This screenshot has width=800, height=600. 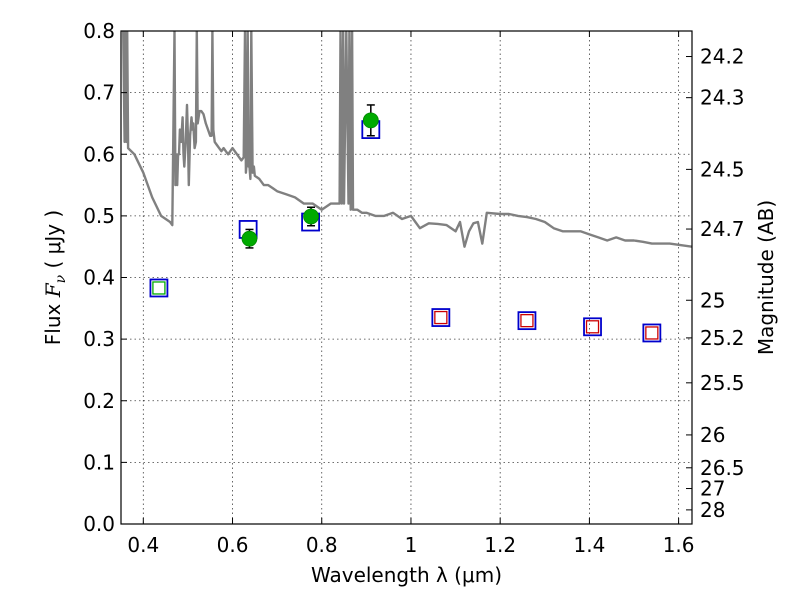 What do you see at coordinates (99, 154) in the screenshot?
I see `y-tick-label: 0.6` at bounding box center [99, 154].